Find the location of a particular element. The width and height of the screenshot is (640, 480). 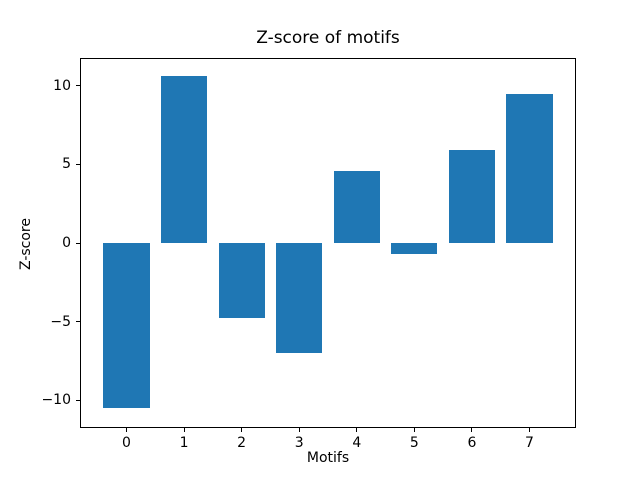

x-axis-label: Motifs is located at coordinates (328, 458).